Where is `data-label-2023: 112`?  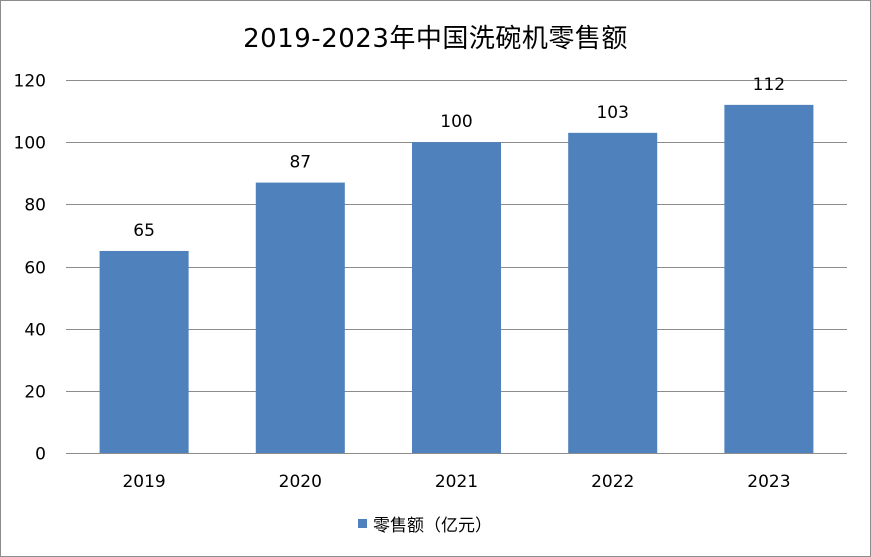 data-label-2023: 112 is located at coordinates (769, 85).